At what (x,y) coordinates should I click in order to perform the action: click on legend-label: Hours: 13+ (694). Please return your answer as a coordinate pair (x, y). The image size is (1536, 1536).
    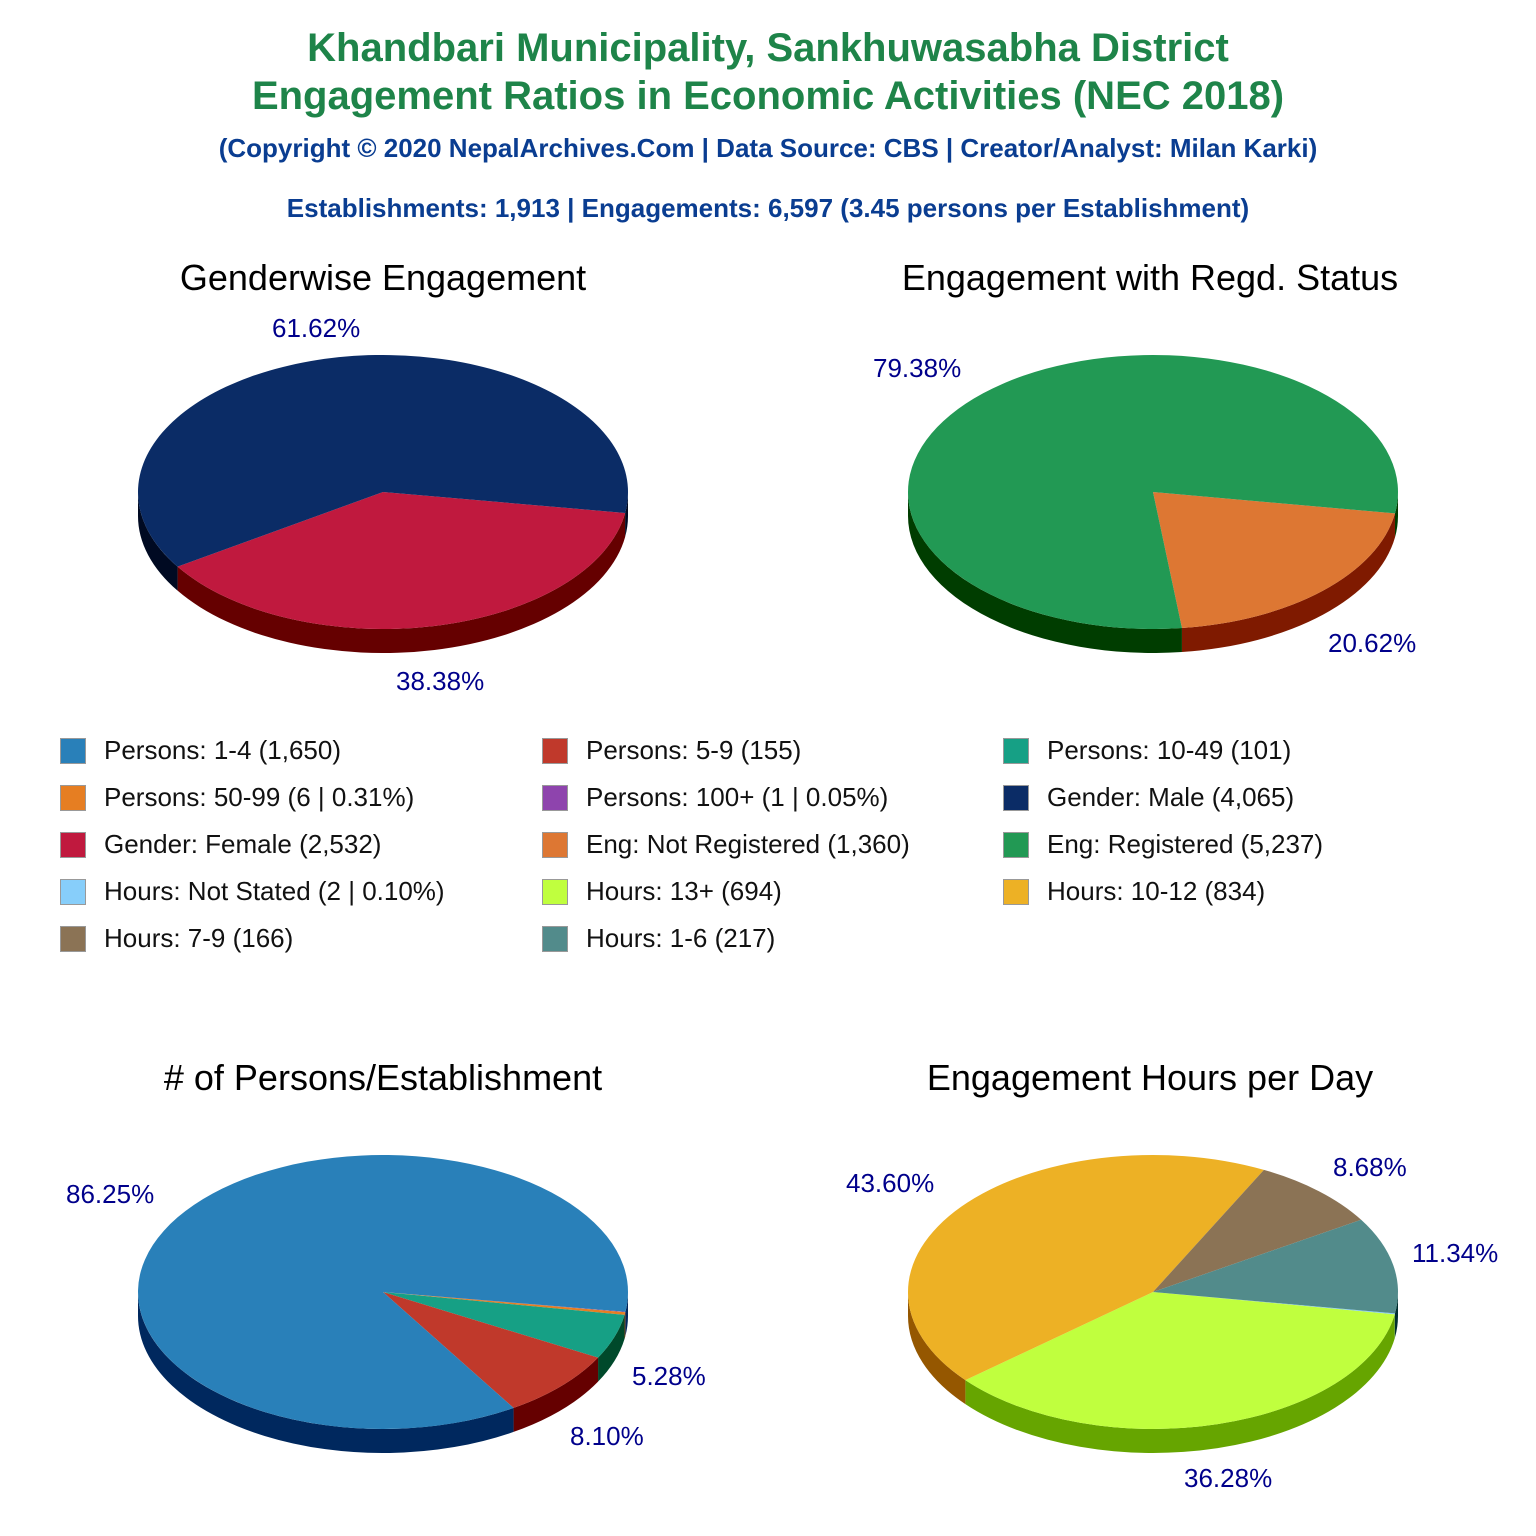
    Looking at the image, I should click on (684, 891).